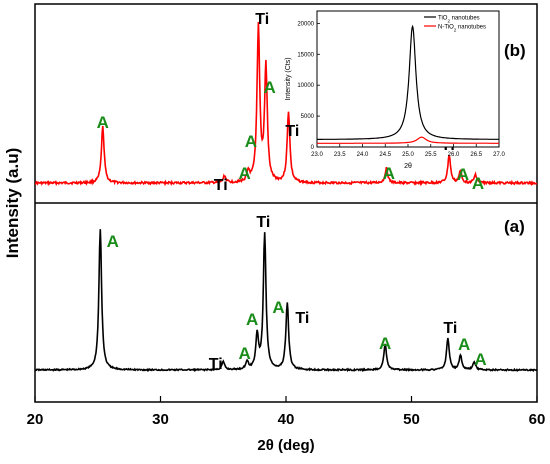 The width and height of the screenshot is (550, 464). What do you see at coordinates (514, 226) in the screenshot?
I see `panel-label-a: (a)` at bounding box center [514, 226].